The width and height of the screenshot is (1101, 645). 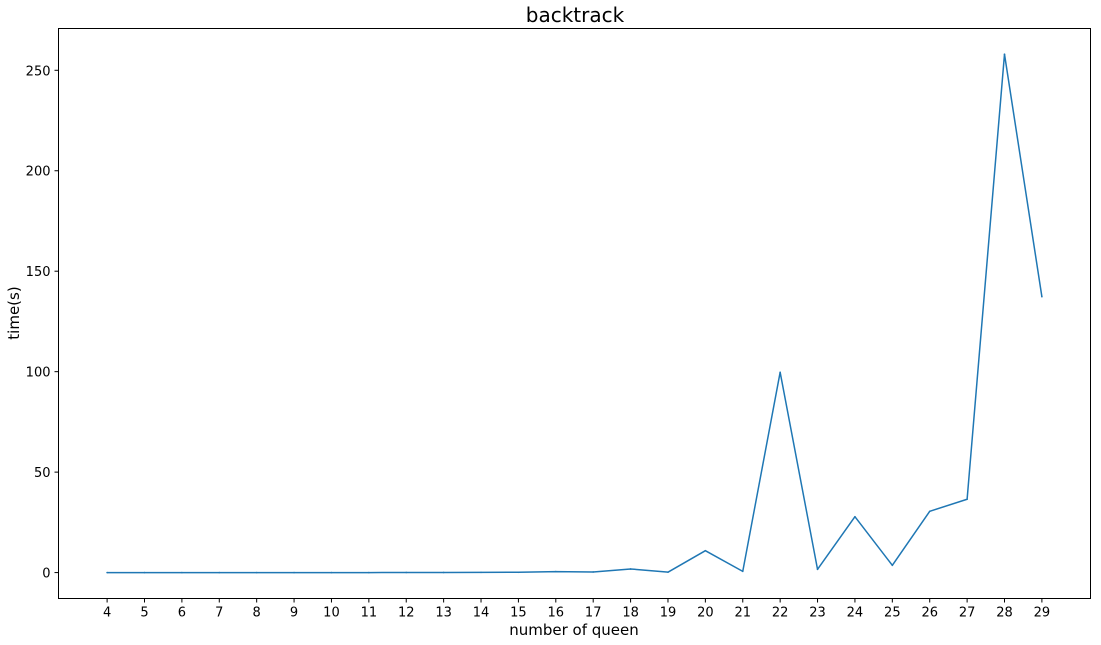 What do you see at coordinates (219, 613) in the screenshot?
I see `x-tick-label: 7` at bounding box center [219, 613].